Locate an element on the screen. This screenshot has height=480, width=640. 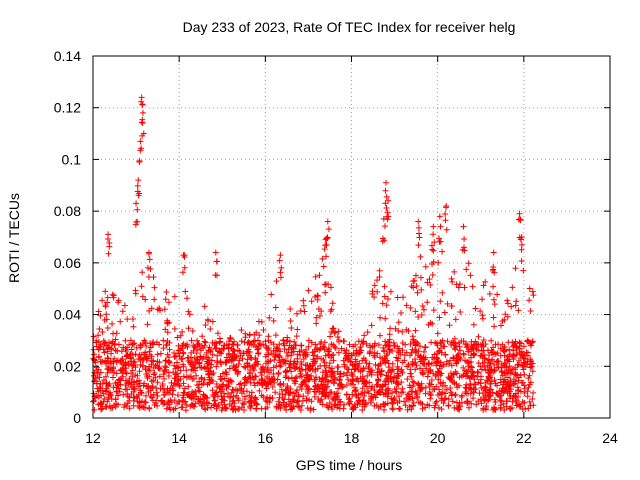
x-tick-label: 14 is located at coordinates (179, 438).